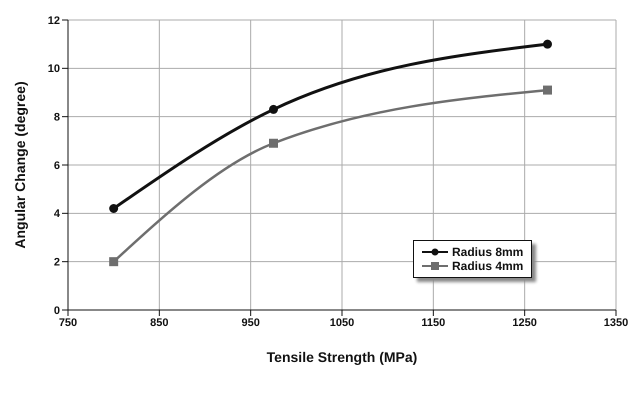 The width and height of the screenshot is (636, 417). What do you see at coordinates (488, 266) in the screenshot?
I see `legend-label: Radius 4mm` at bounding box center [488, 266].